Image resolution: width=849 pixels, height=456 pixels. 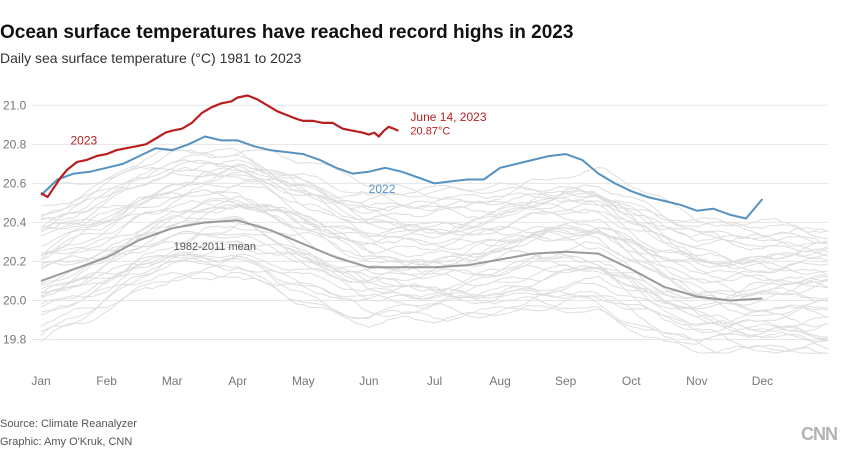 I want to click on y-axis-tick-labels: 19.8 20.0 20.2 20.4 20.6 20.8 21.0, so click(x=15, y=222).